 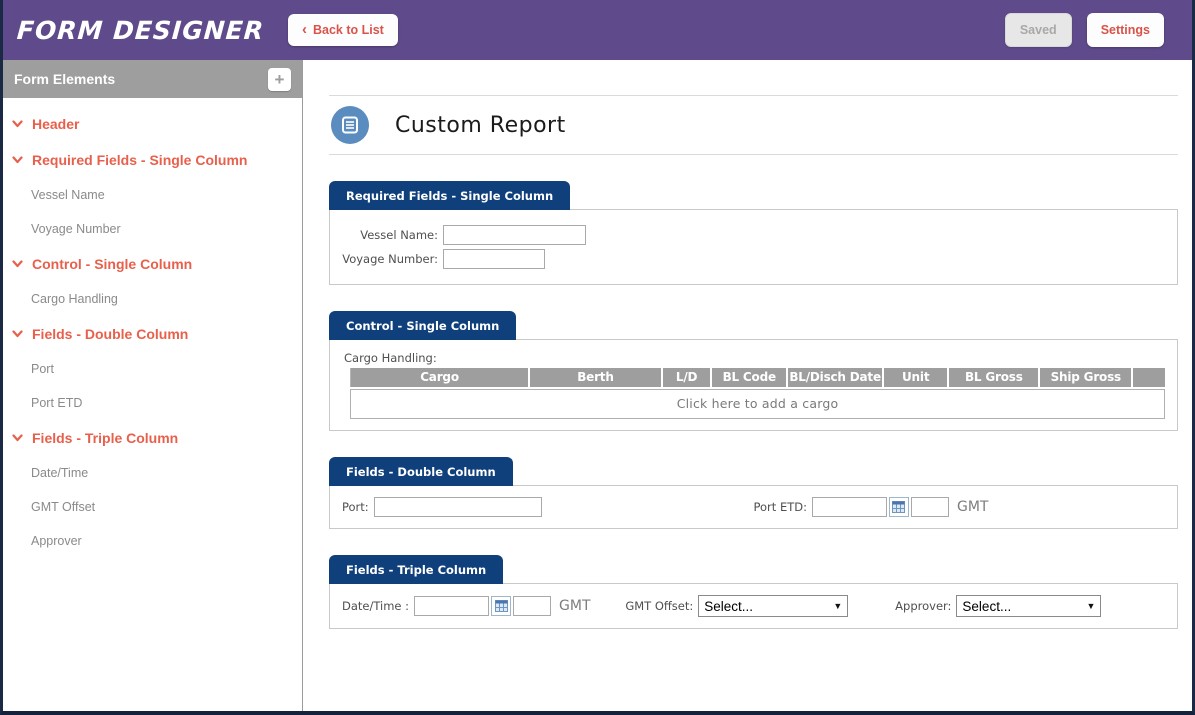 What do you see at coordinates (450, 195) in the screenshot?
I see `tab-required-single: Required Fields - Single Column` at bounding box center [450, 195].